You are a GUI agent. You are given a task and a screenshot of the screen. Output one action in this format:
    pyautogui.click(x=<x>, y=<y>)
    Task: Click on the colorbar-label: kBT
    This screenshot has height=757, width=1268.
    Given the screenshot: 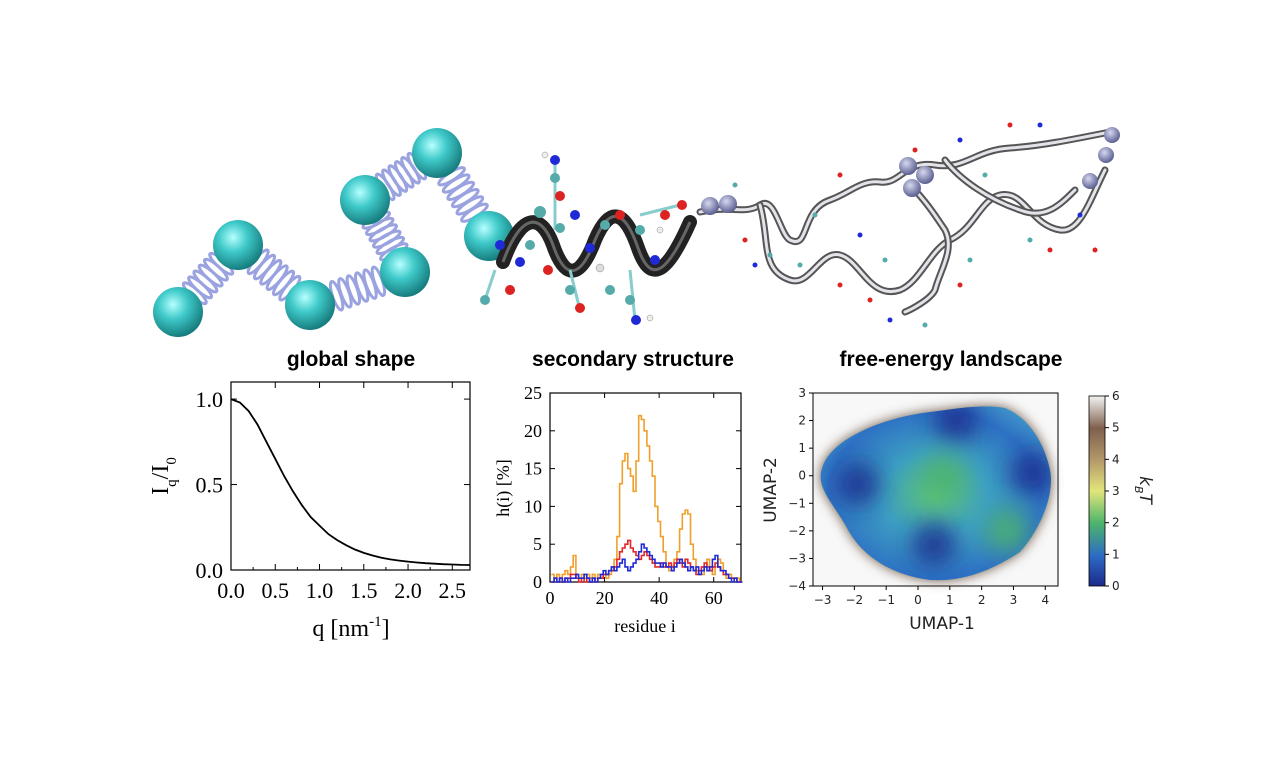 What is the action you would take?
    pyautogui.click(x=1143, y=490)
    